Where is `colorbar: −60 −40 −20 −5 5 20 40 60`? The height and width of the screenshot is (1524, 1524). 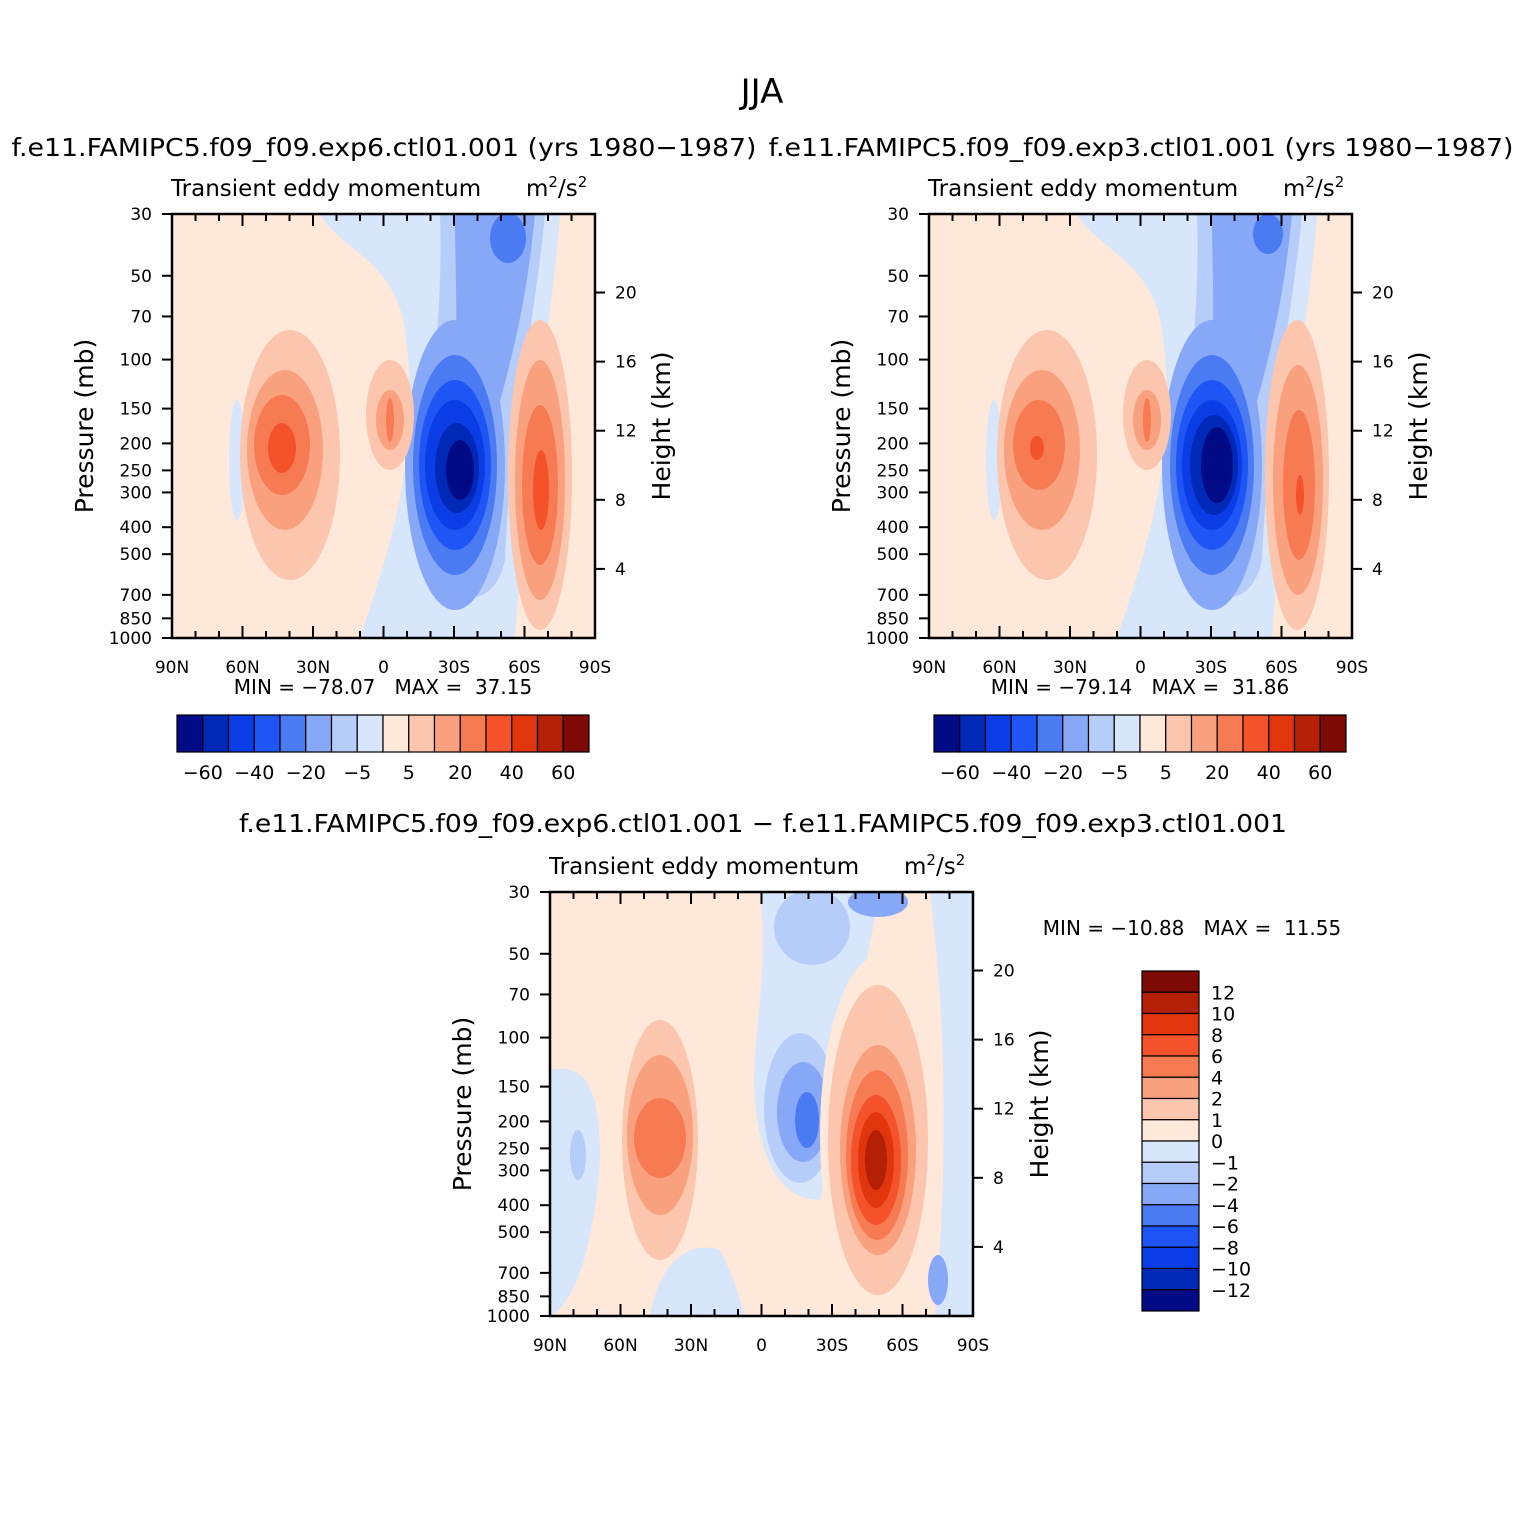
colorbar: −60 −40 −20 −5 5 20 40 60 is located at coordinates (383, 749).